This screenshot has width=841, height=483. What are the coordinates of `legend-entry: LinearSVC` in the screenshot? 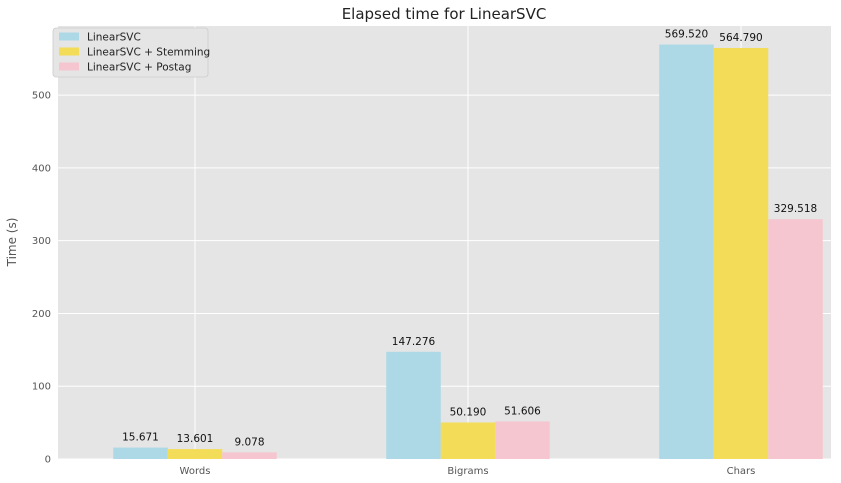 It's located at (114, 38).